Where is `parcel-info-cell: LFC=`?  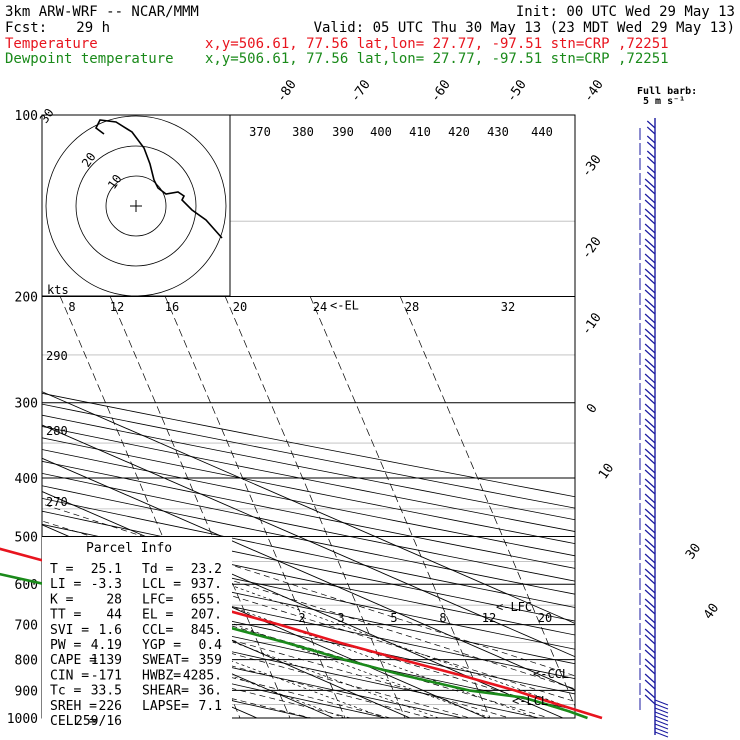 parcel-info-cell: LFC= is located at coordinates (157, 599).